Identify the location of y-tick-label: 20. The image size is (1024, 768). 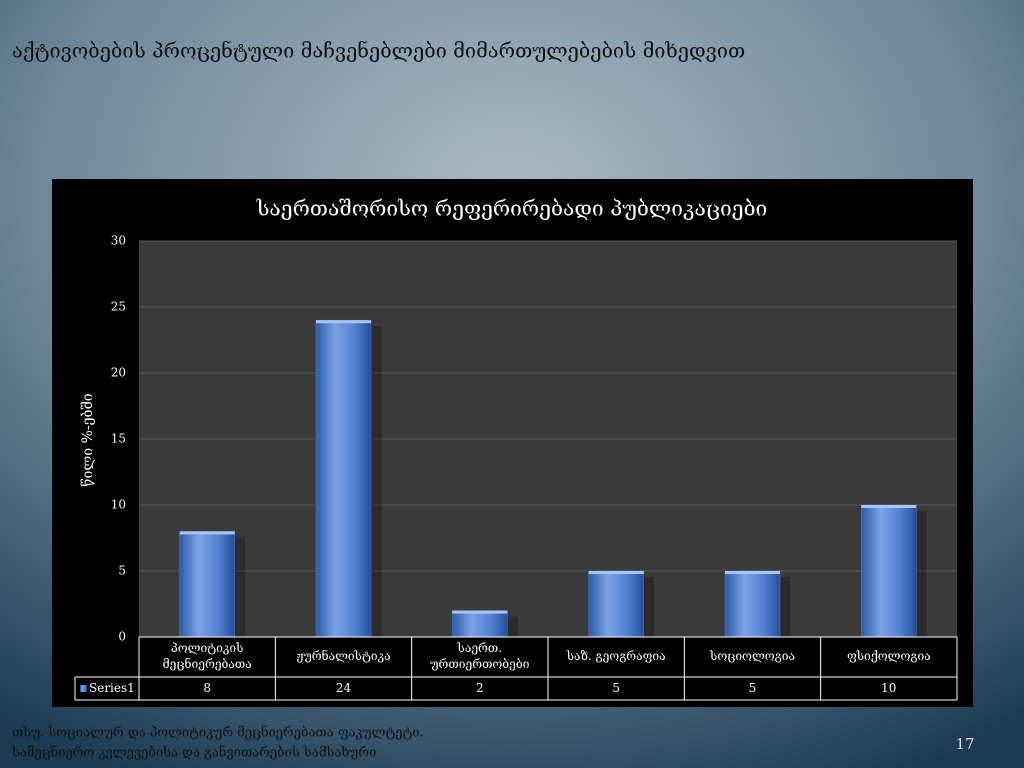
(118, 373).